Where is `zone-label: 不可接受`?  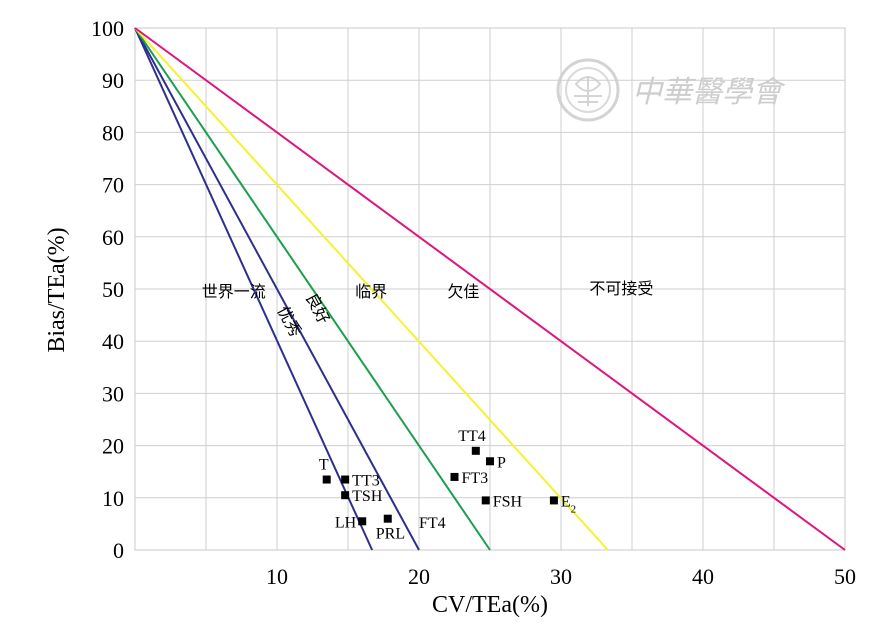 zone-label: 不可接受 is located at coordinates (621, 288).